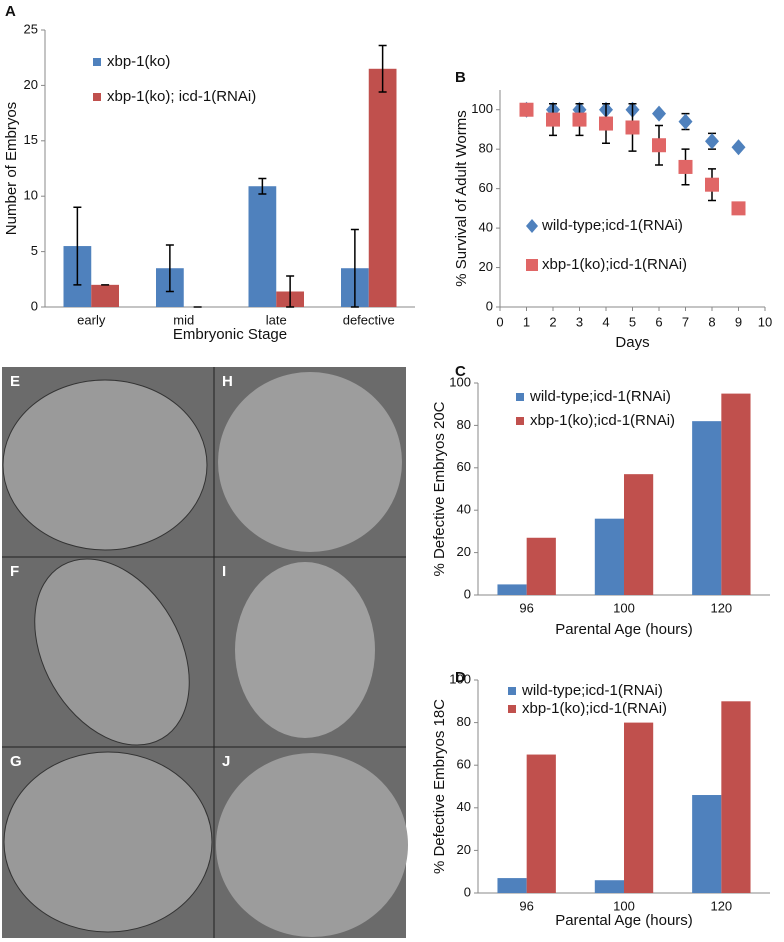 This screenshot has height=942, width=784. What do you see at coordinates (224, 571) in the screenshot?
I see `micrograph-label: I` at bounding box center [224, 571].